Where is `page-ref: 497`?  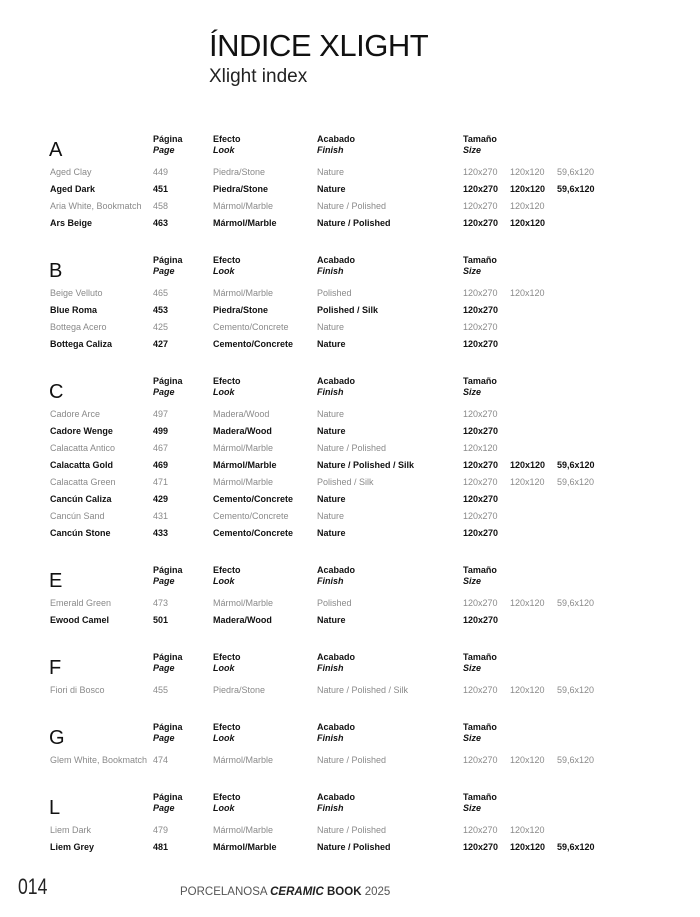 page-ref: 497 is located at coordinates (161, 414).